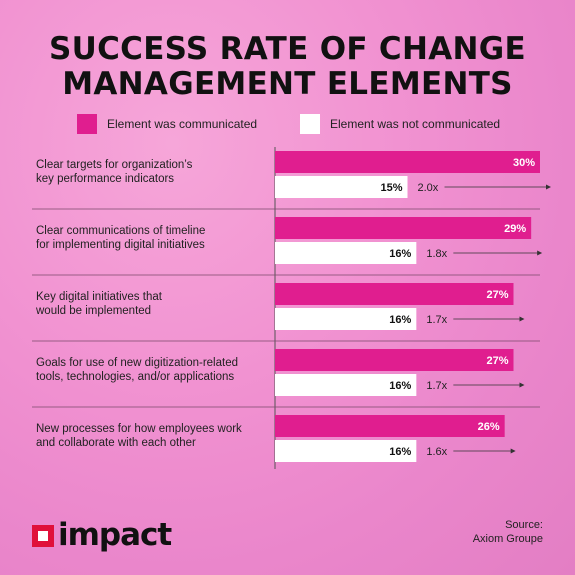  Describe the element at coordinates (415, 124) in the screenshot. I see `legend-label-not-communicated: Element was not communicated` at that location.